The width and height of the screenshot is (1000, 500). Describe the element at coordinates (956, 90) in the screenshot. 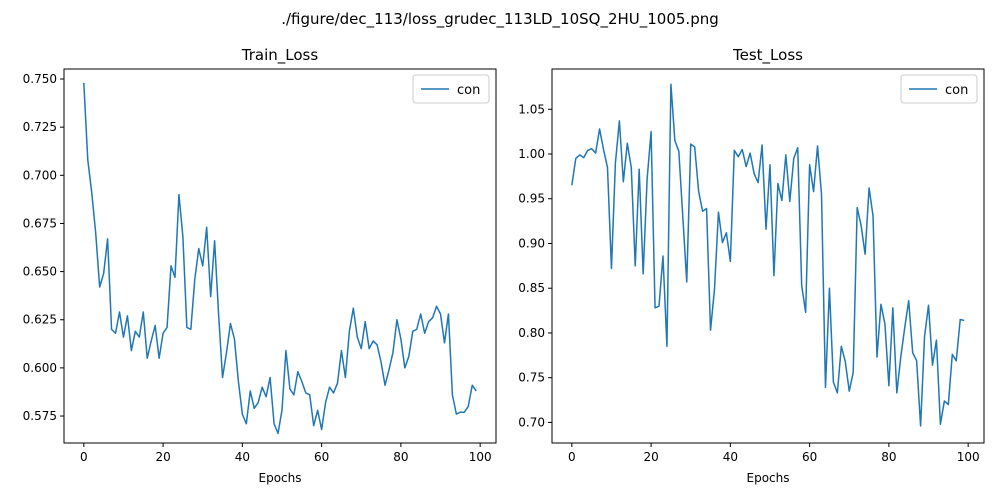

I see `test-legend-label: con` at that location.